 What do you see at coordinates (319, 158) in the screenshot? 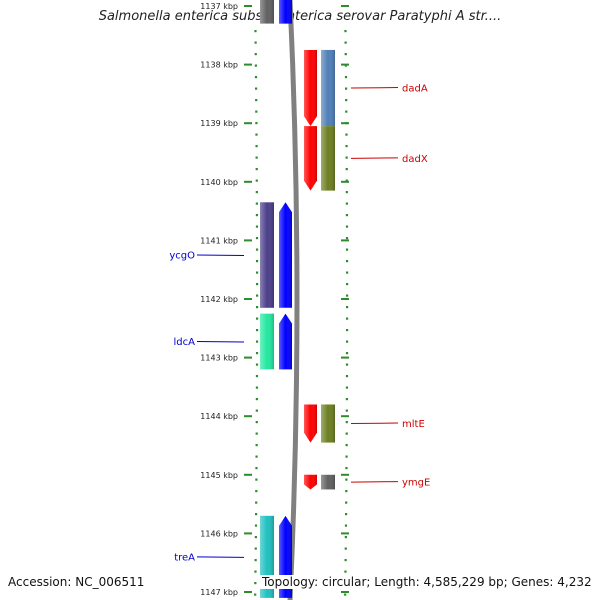
I see `gene-dadX` at bounding box center [319, 158].